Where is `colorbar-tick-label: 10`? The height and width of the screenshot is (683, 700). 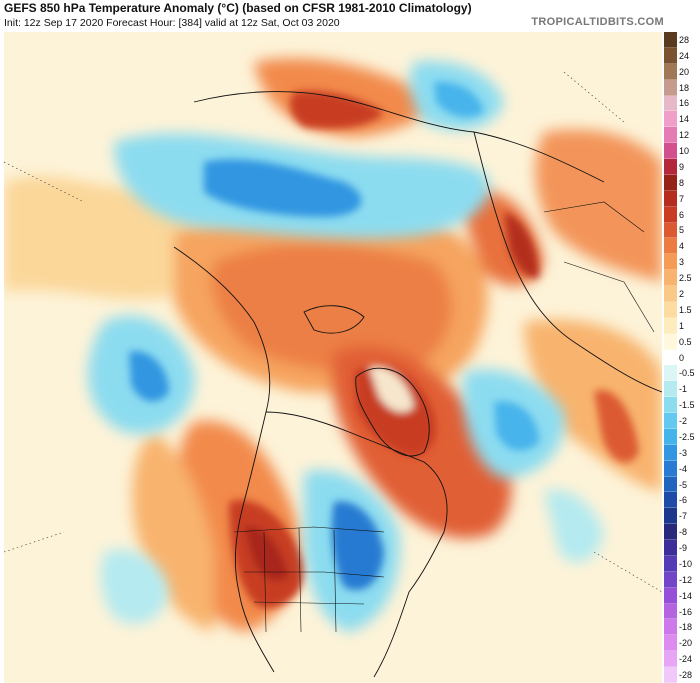 colorbar-tick-label: 10 is located at coordinates (684, 151).